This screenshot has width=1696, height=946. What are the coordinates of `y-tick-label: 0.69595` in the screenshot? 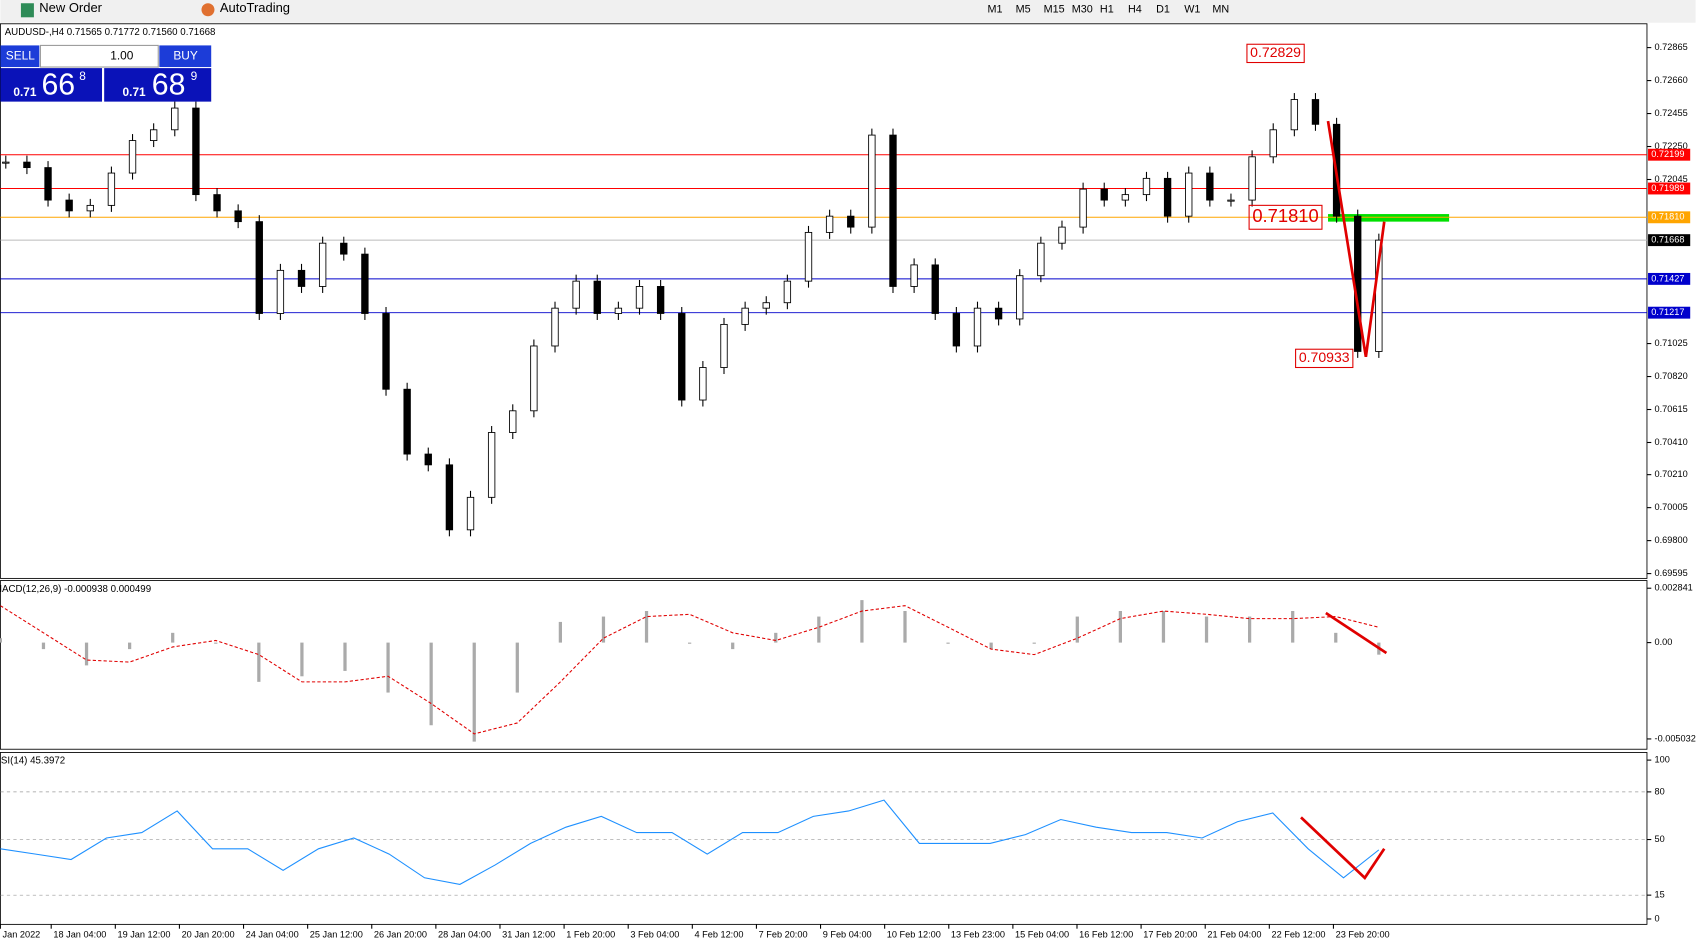 It's located at (1671, 573).